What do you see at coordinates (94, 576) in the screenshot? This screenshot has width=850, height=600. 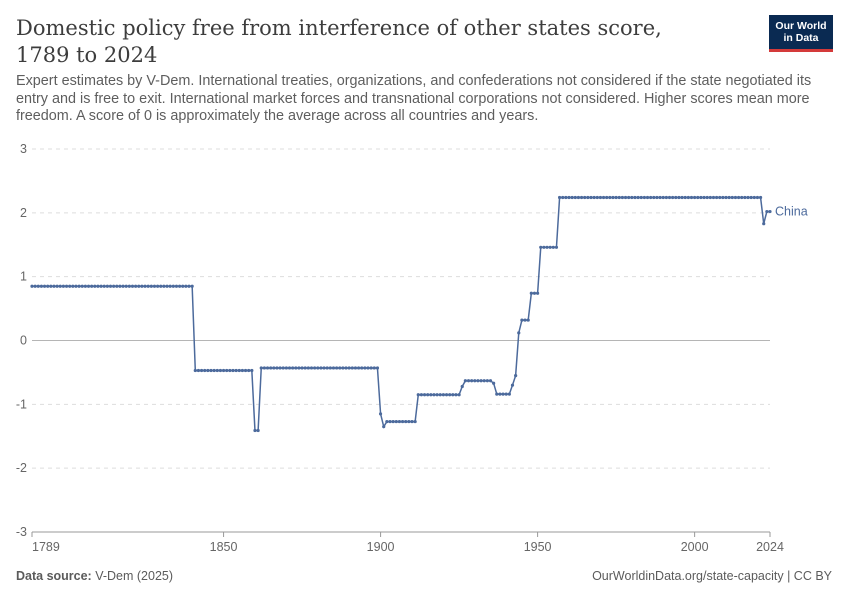 I see `data-source: Data source: V-Dem (2025)` at bounding box center [94, 576].